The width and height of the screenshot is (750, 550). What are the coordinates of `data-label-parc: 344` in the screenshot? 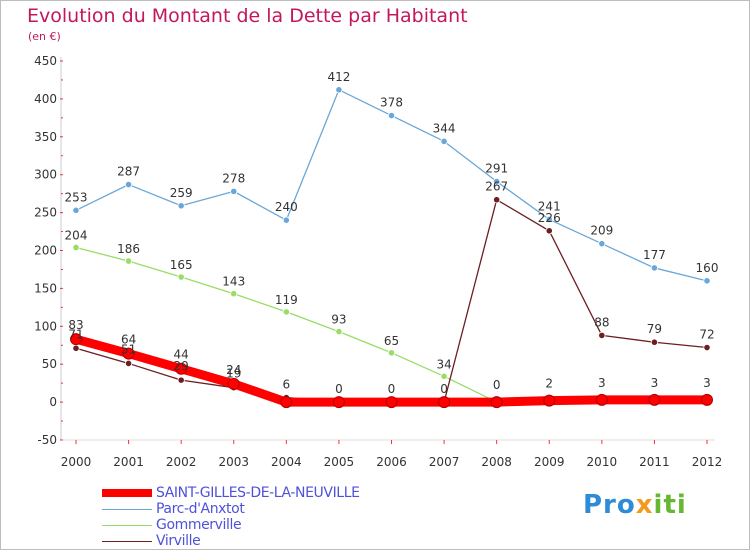 It's located at (444, 128).